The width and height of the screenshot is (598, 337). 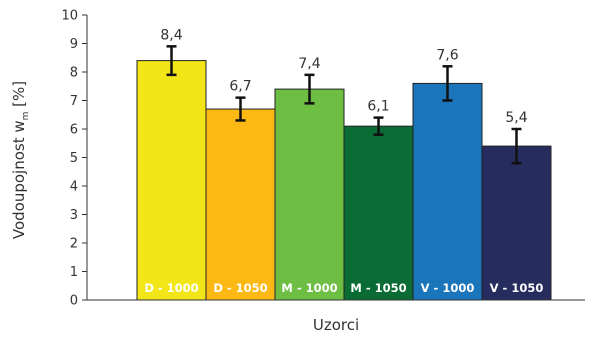 What do you see at coordinates (69, 16) in the screenshot?
I see `y-tick-label: 10` at bounding box center [69, 16].